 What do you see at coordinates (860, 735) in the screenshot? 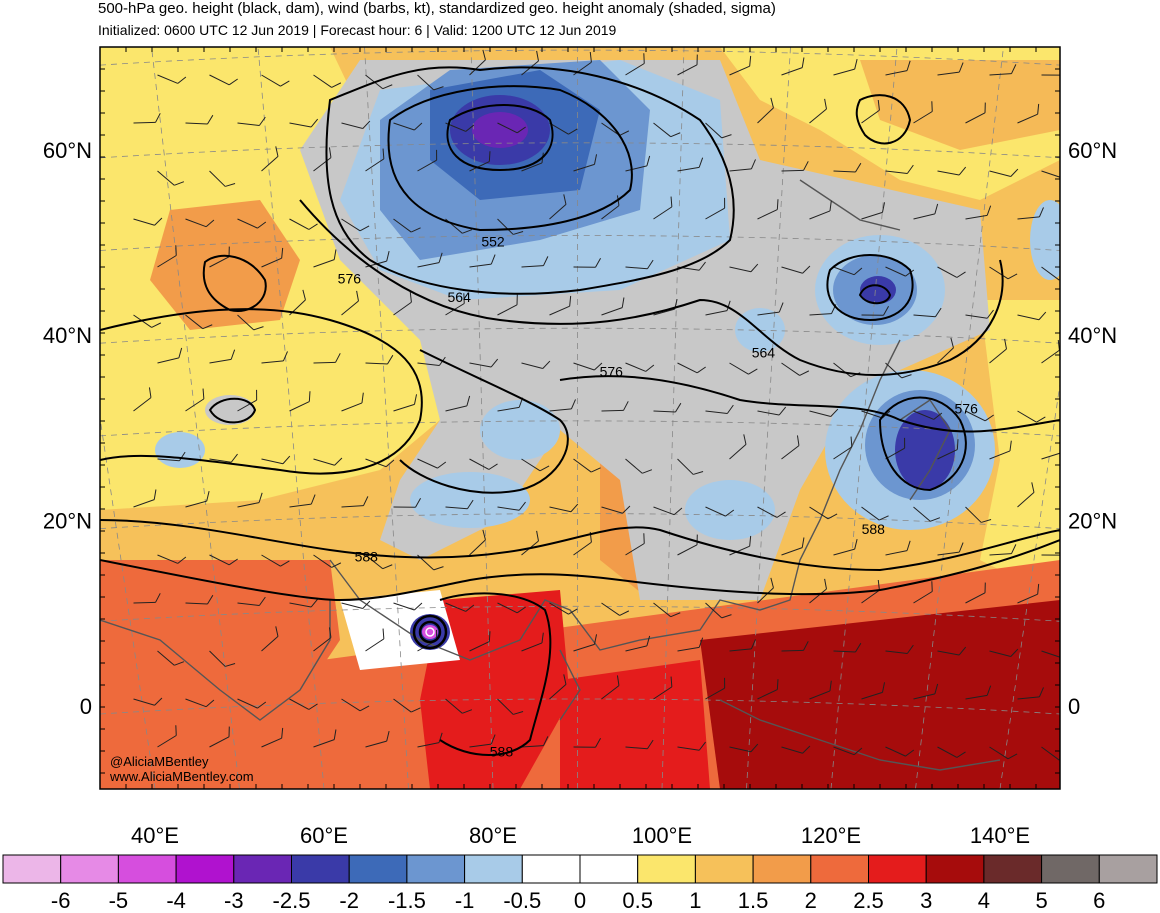
I see `coastline-indonesia` at bounding box center [860, 735].